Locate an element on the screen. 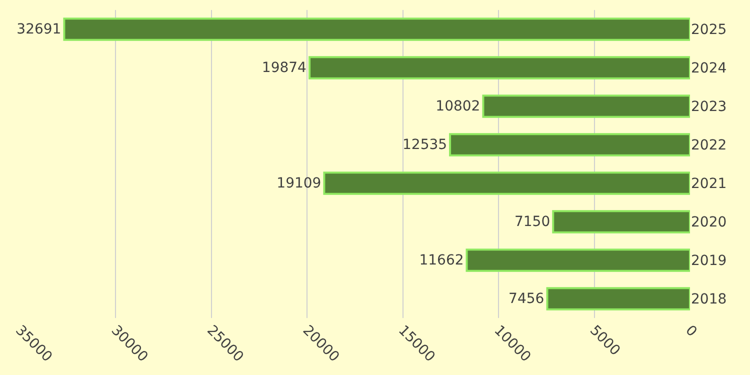  data-label: 7150 is located at coordinates (532, 222).